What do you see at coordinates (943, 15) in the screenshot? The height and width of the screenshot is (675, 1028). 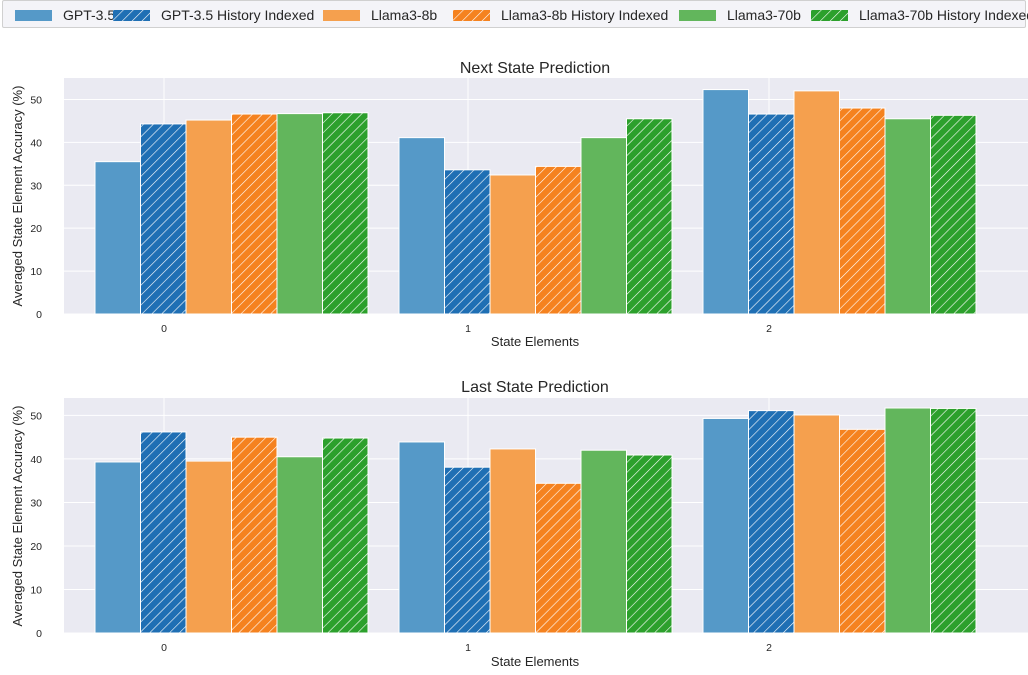 I see `legend-label: Llama3-70b History Indexed` at bounding box center [943, 15].